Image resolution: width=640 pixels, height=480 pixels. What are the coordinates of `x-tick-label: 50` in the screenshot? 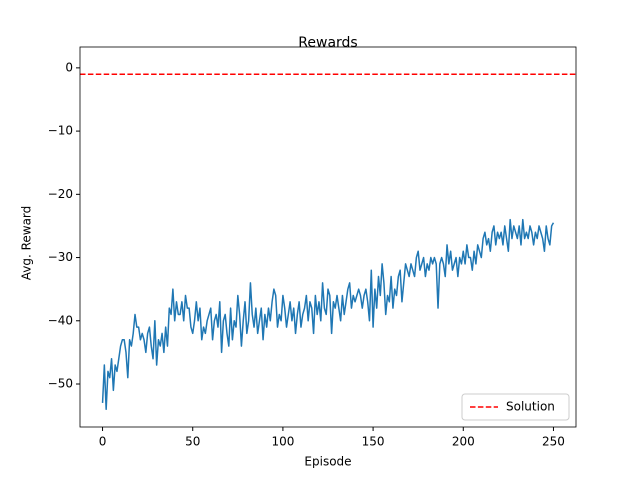 It's located at (192, 442).